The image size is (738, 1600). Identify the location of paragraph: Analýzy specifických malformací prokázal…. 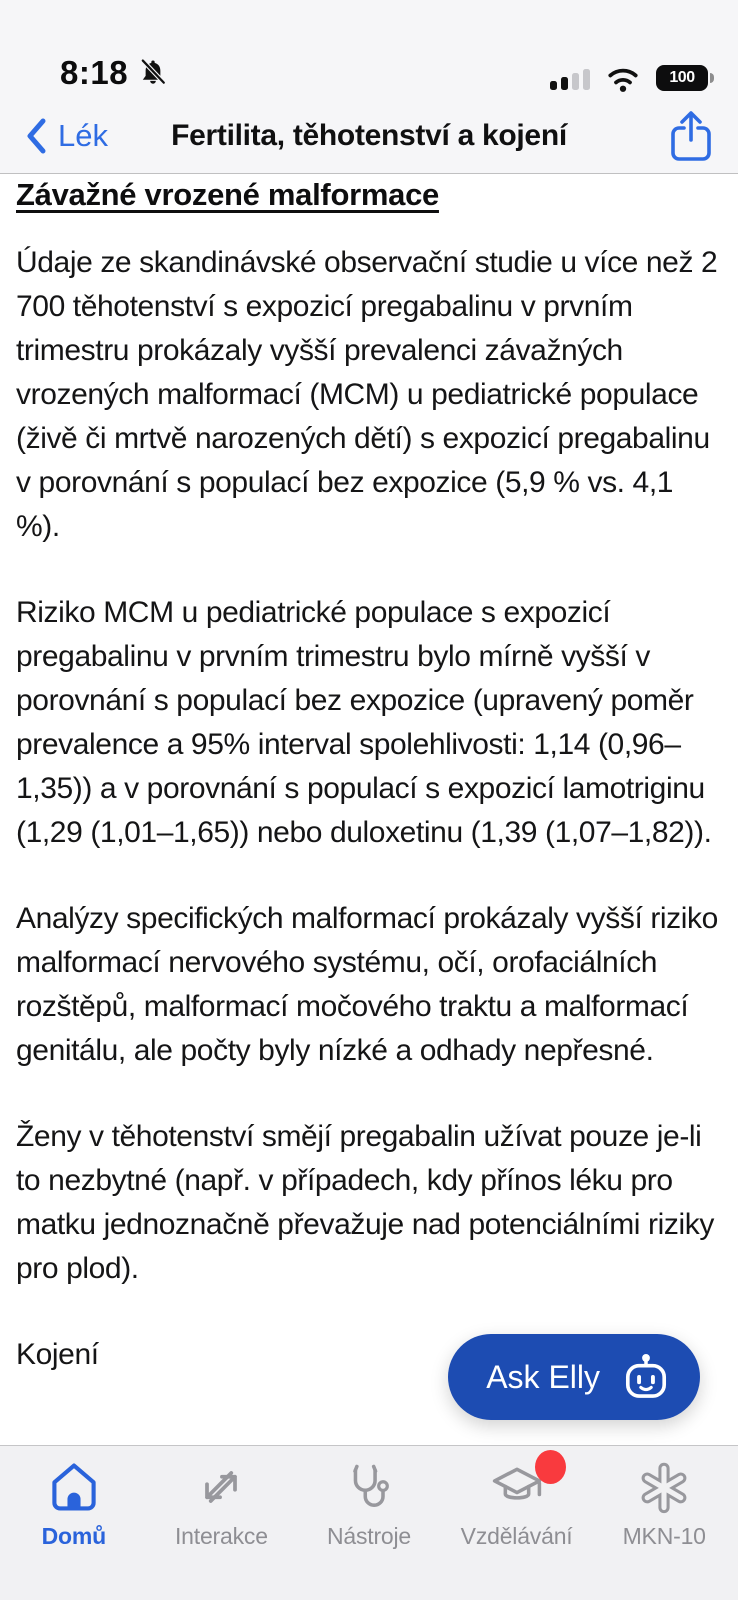
(367, 984).